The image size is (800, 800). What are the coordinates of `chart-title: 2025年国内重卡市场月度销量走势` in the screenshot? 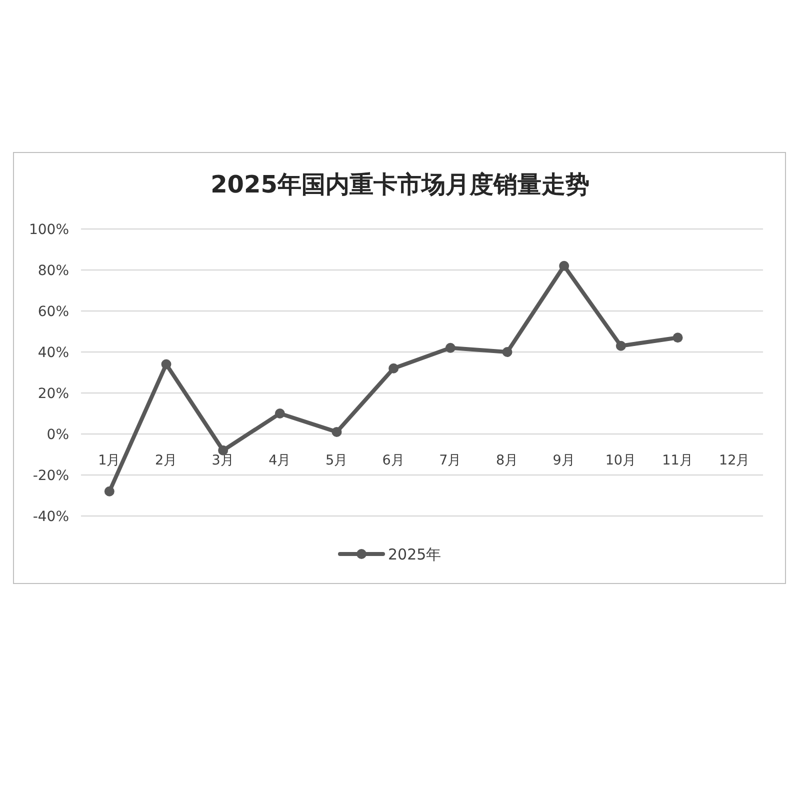 It's located at (400, 184).